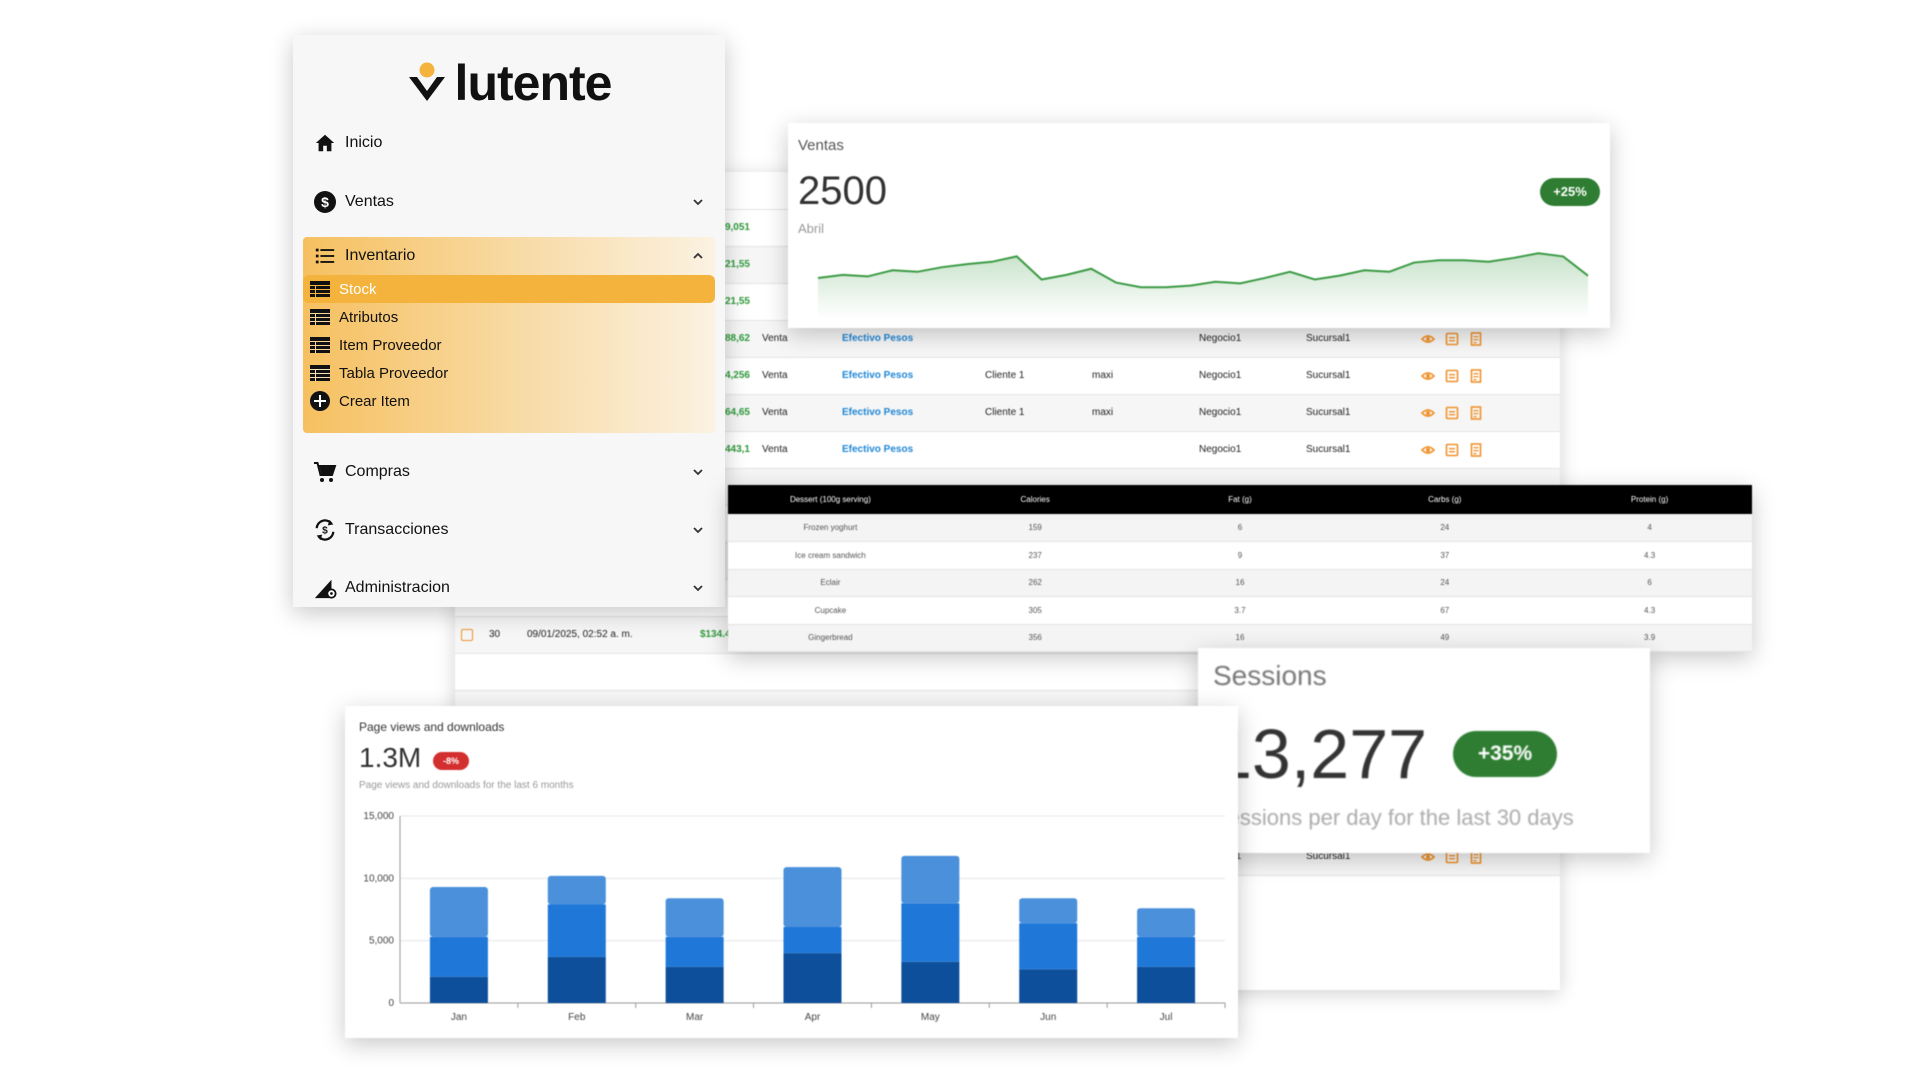 This screenshot has width=1920, height=1080. Describe the element at coordinates (509, 256) in the screenshot. I see `sidebar-item-inventario: Inventario` at that location.